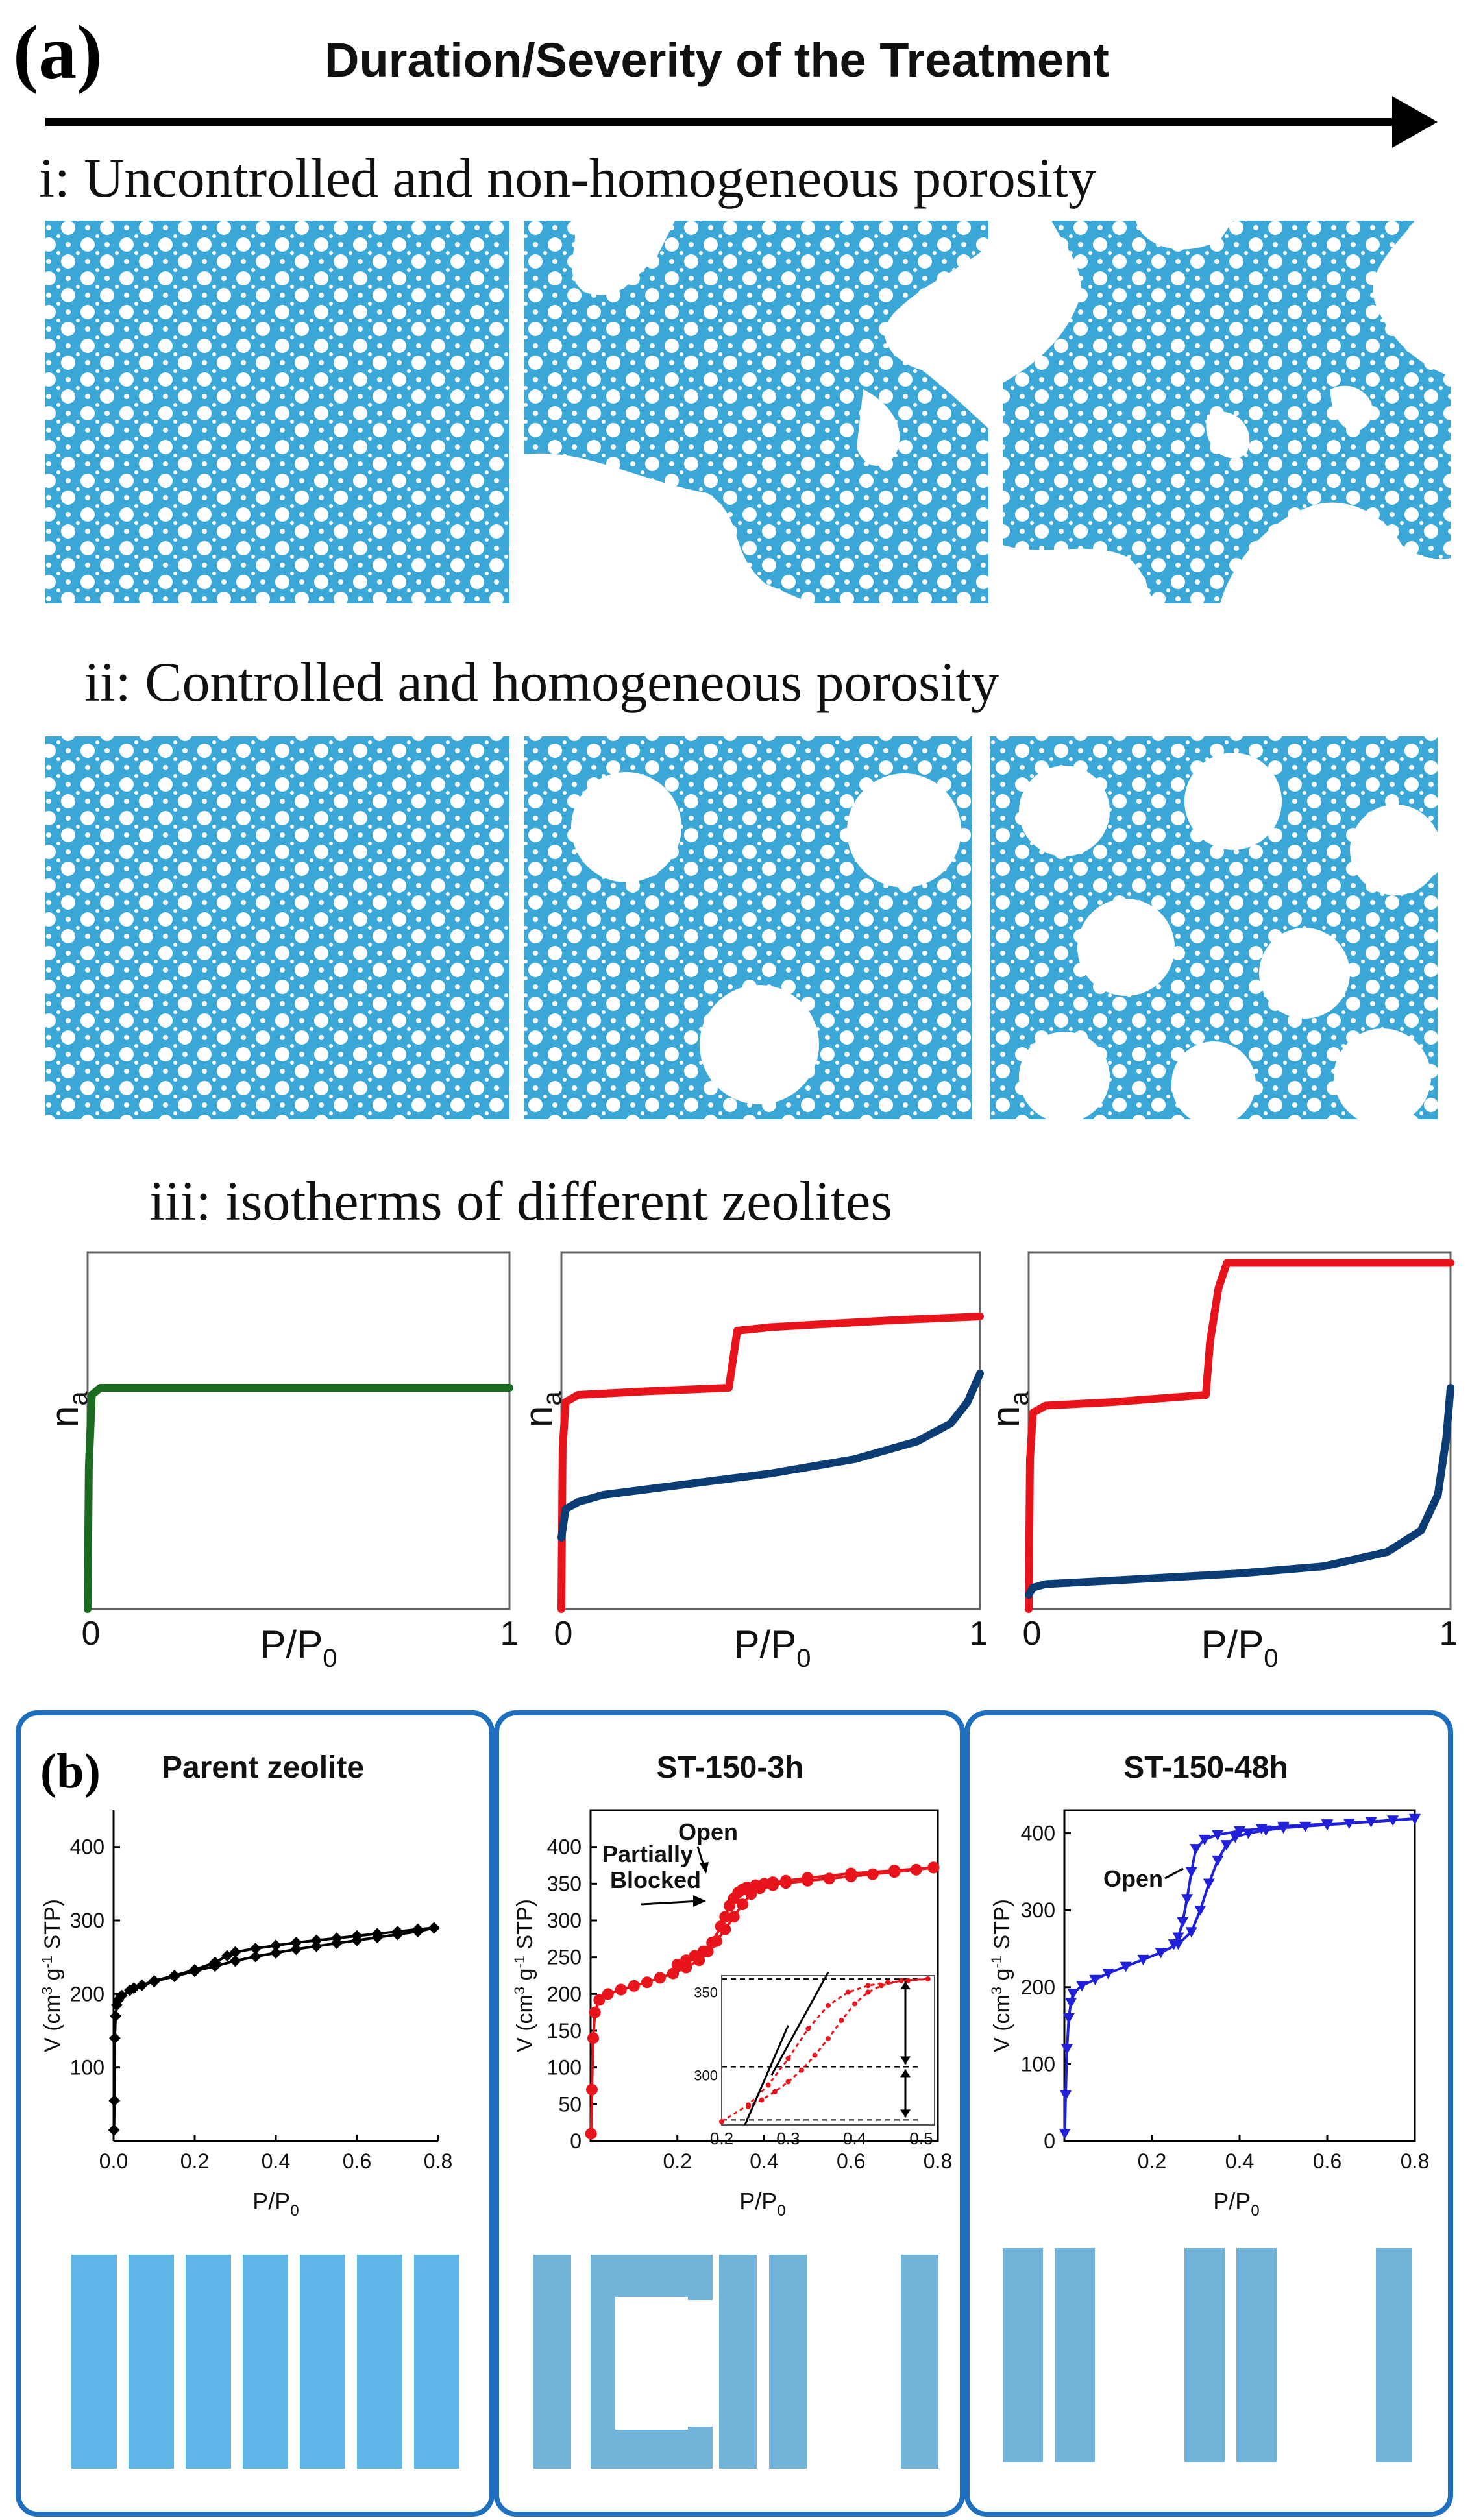  I want to click on inset-arrowhead, so click(905, 2060).